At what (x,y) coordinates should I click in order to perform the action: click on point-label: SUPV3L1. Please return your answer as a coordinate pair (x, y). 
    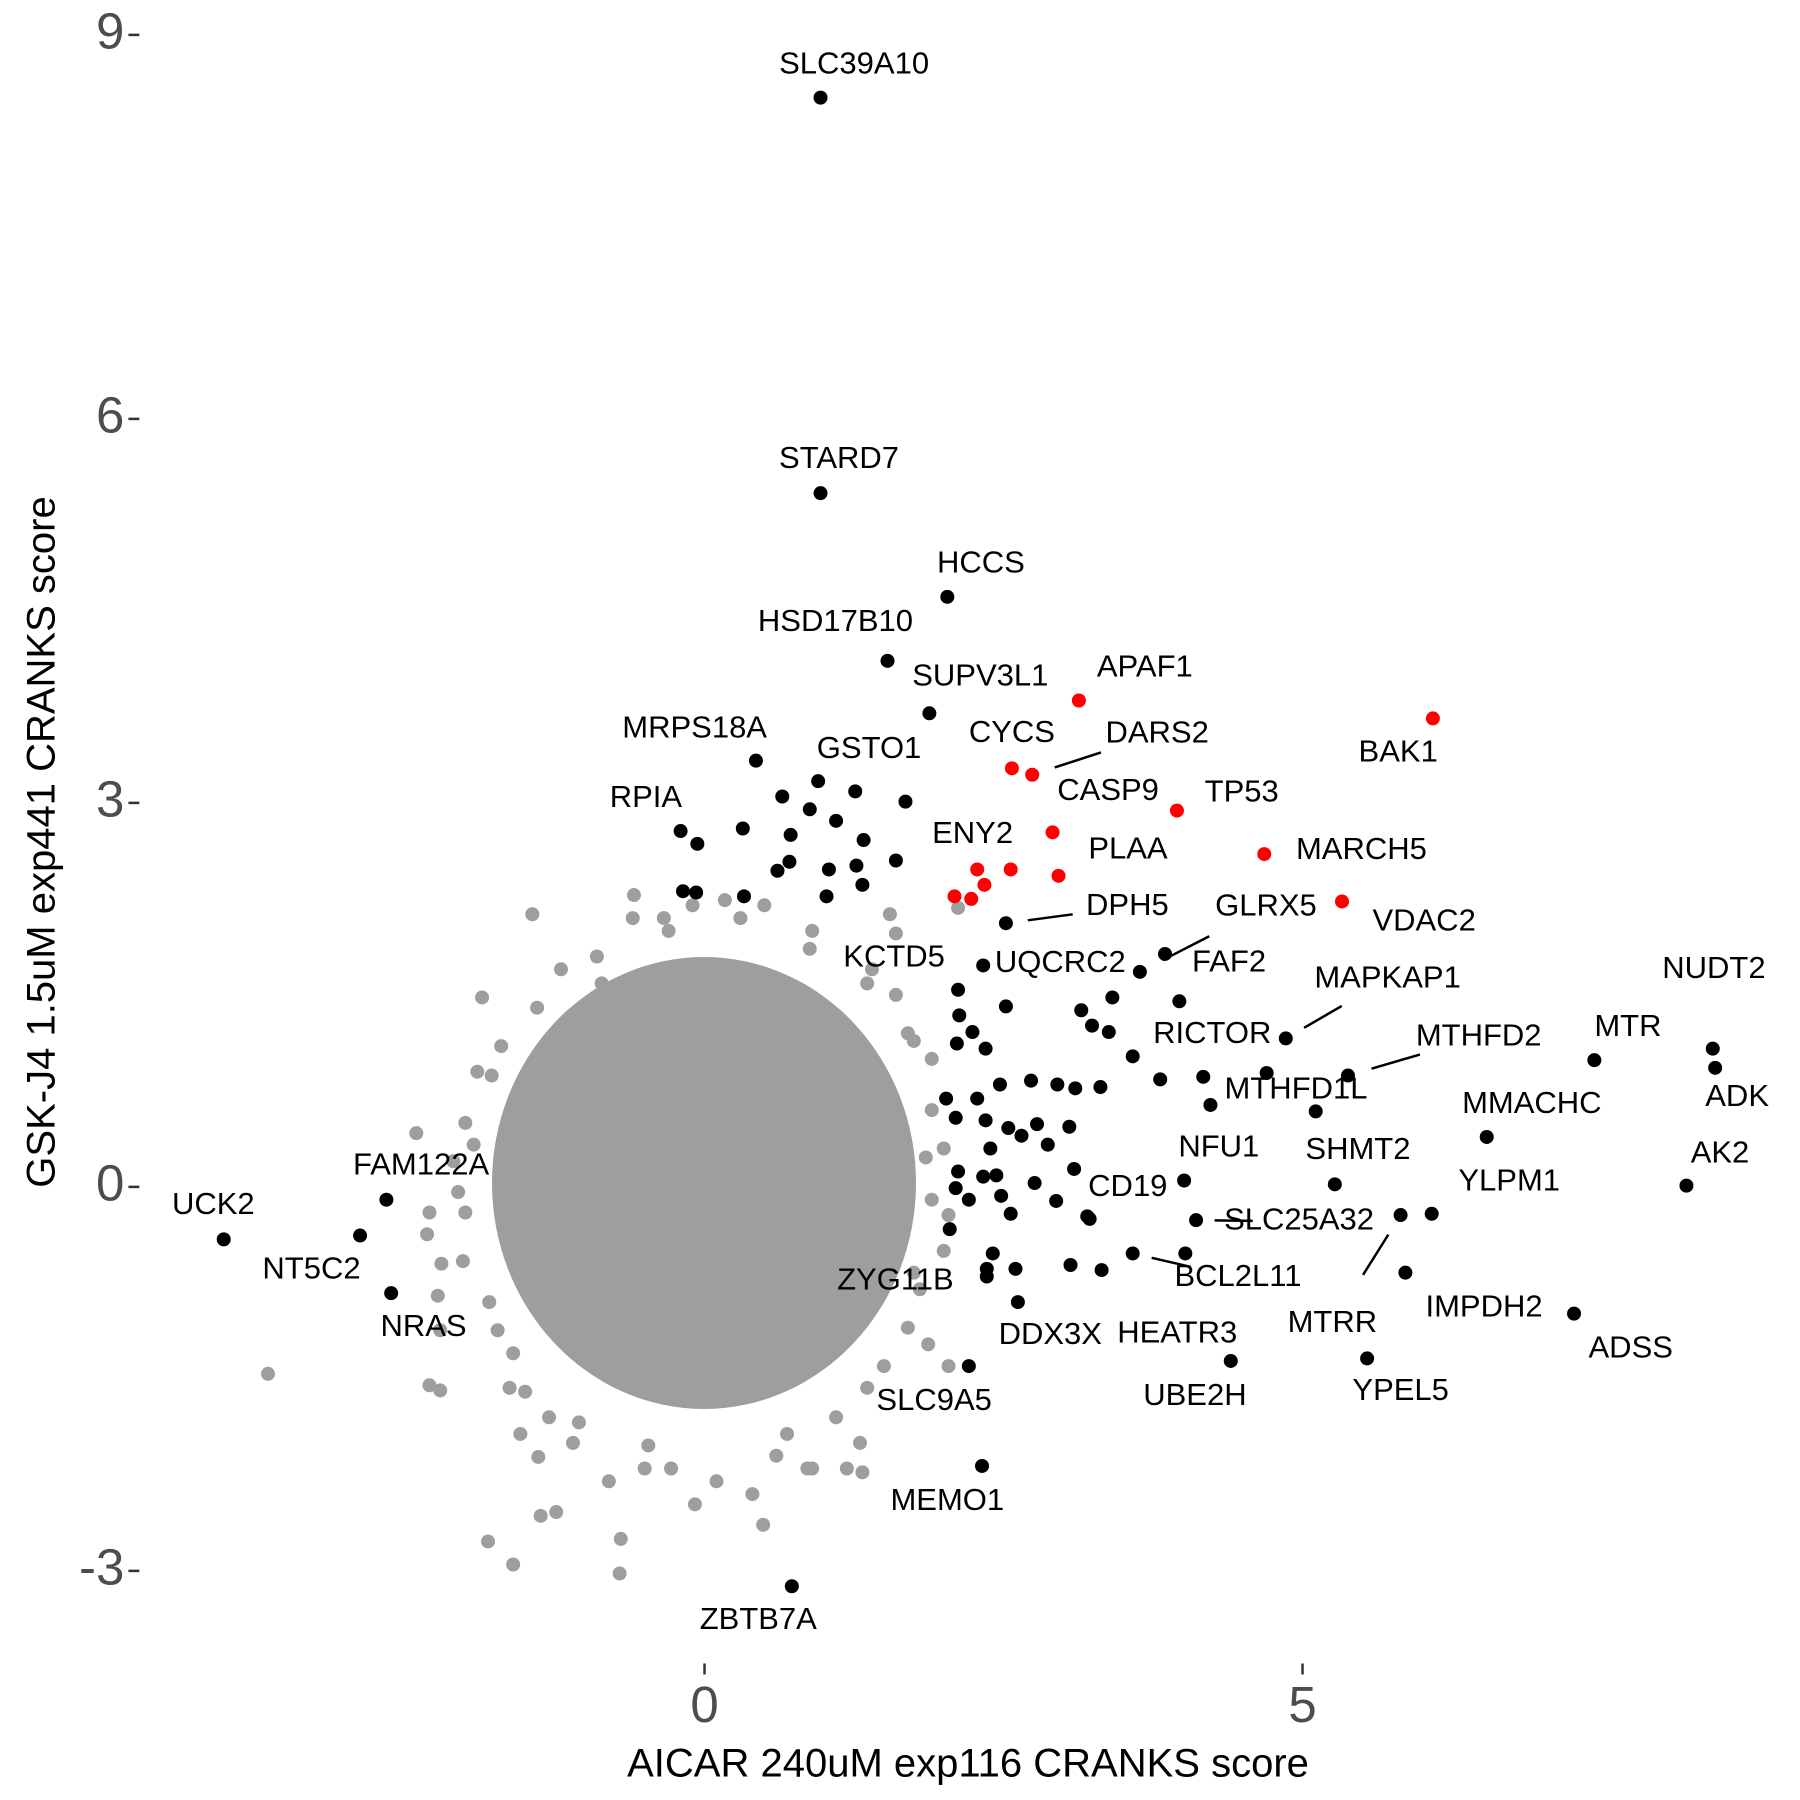
    Looking at the image, I should click on (980, 675).